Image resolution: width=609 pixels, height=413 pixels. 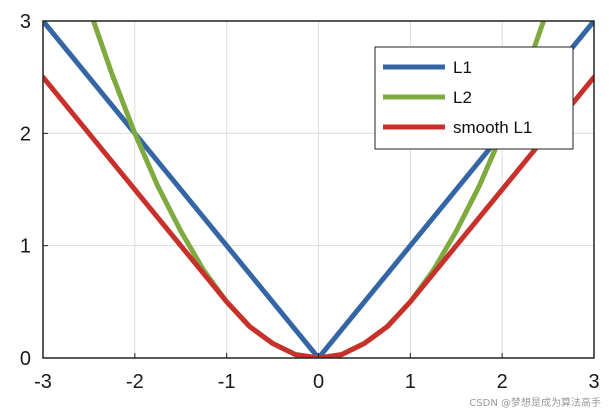 I want to click on watermark: CSDN @梦想是成为算法高手, so click(x=535, y=403).